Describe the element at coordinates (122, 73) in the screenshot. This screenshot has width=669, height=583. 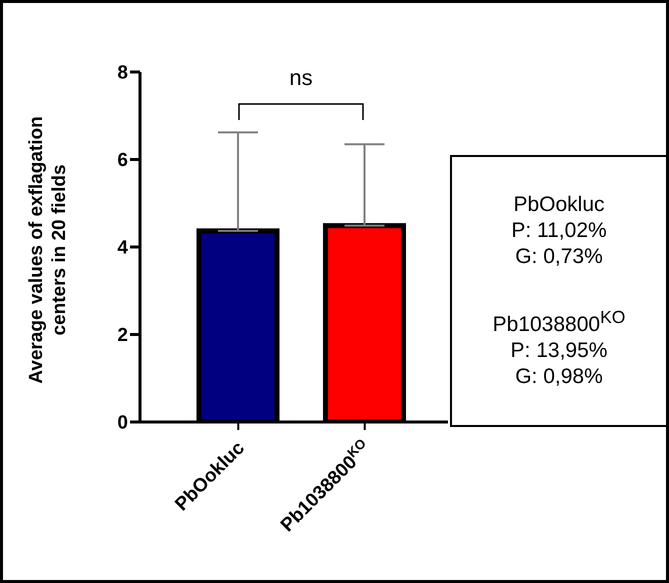
I see `y-tick-label: 8` at that location.